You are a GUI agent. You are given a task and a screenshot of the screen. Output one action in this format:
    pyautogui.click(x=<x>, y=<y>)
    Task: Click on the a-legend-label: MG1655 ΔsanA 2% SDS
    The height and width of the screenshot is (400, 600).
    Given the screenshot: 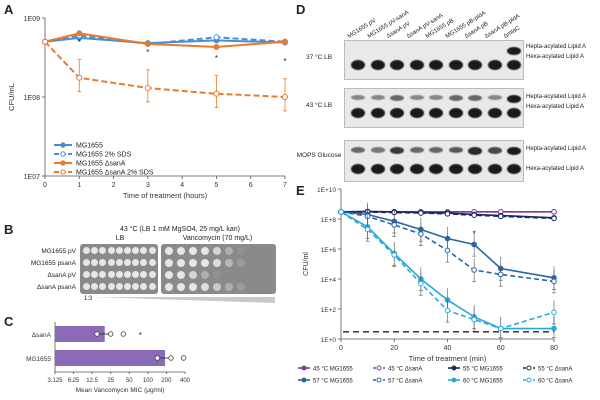 What is the action you would take?
    pyautogui.click(x=115, y=173)
    